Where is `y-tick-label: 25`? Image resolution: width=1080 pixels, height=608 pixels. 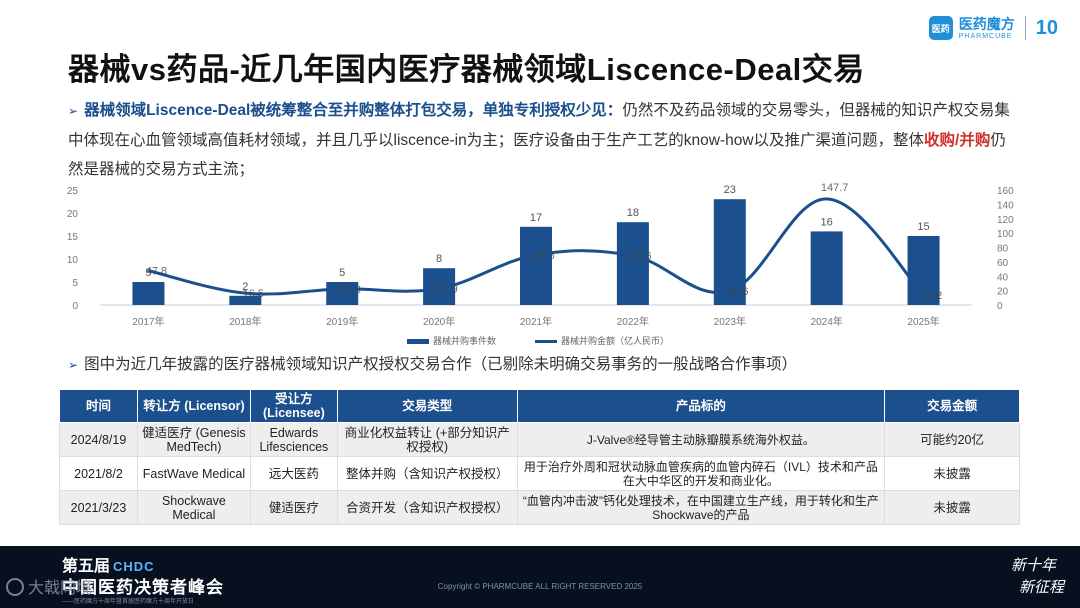 y-tick-label: 25 is located at coordinates (73, 191).